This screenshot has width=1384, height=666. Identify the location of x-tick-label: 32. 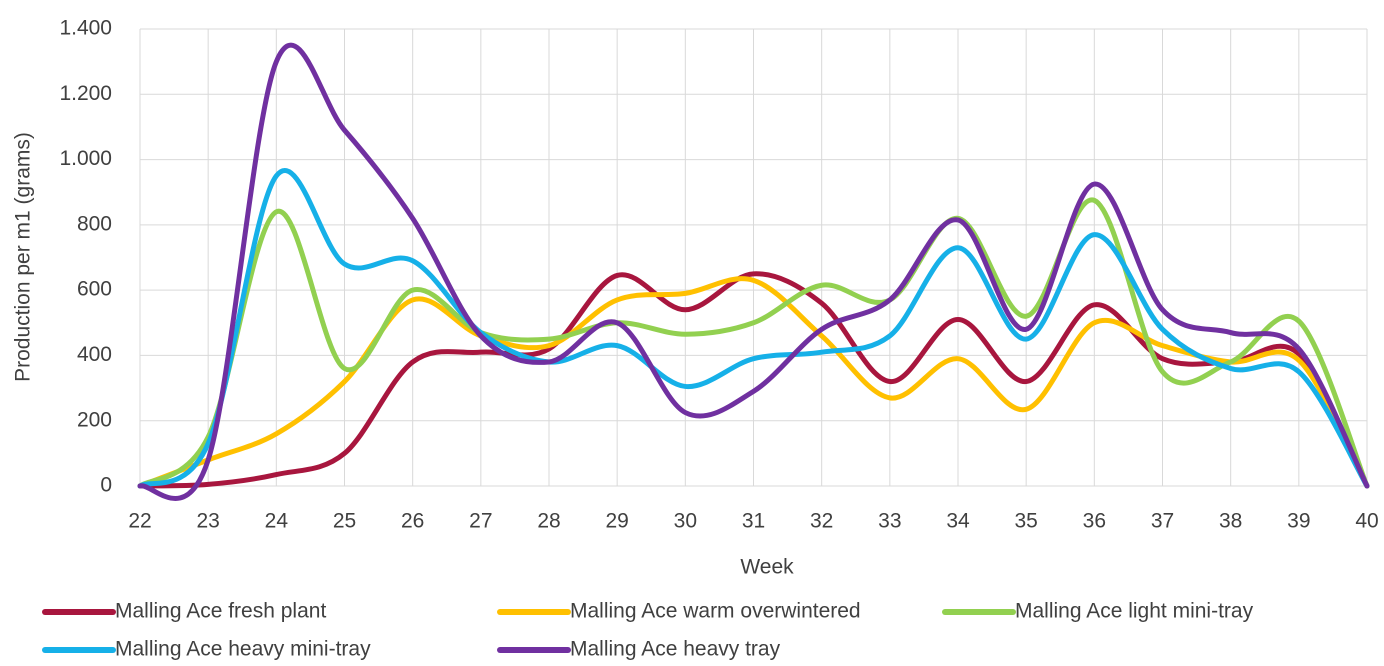
(821, 521).